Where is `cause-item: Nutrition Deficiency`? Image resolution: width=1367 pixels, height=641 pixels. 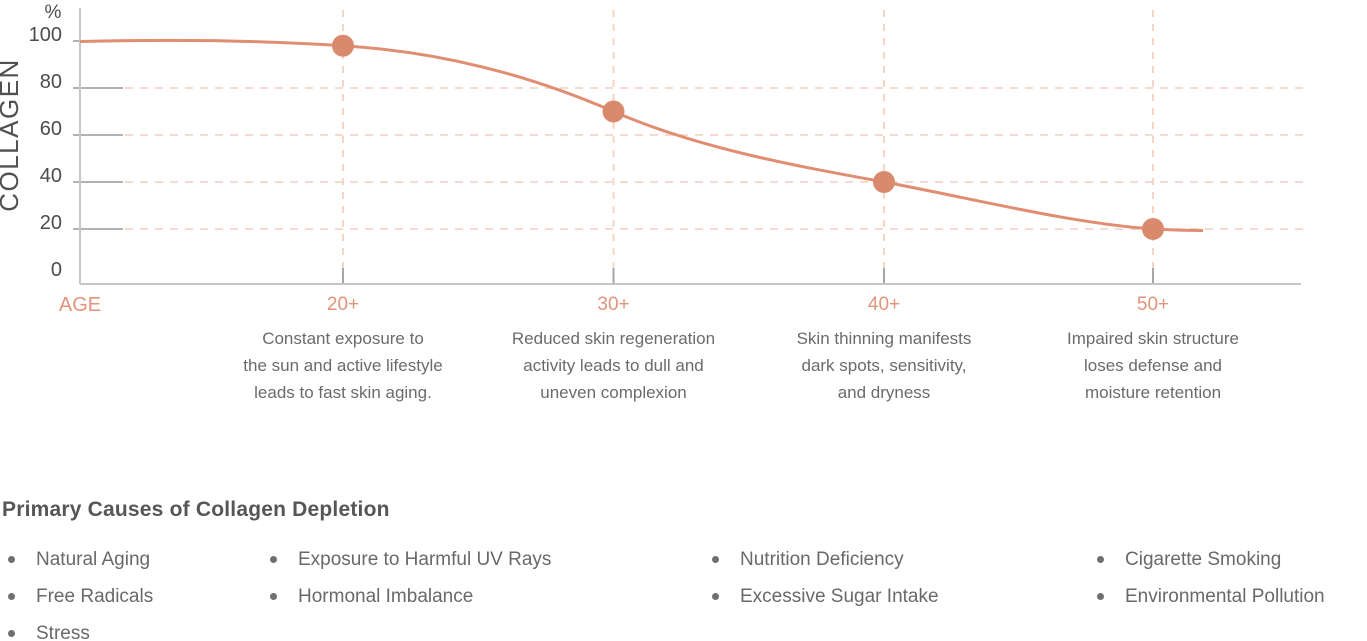 cause-item: Nutrition Deficiency is located at coordinates (825, 559).